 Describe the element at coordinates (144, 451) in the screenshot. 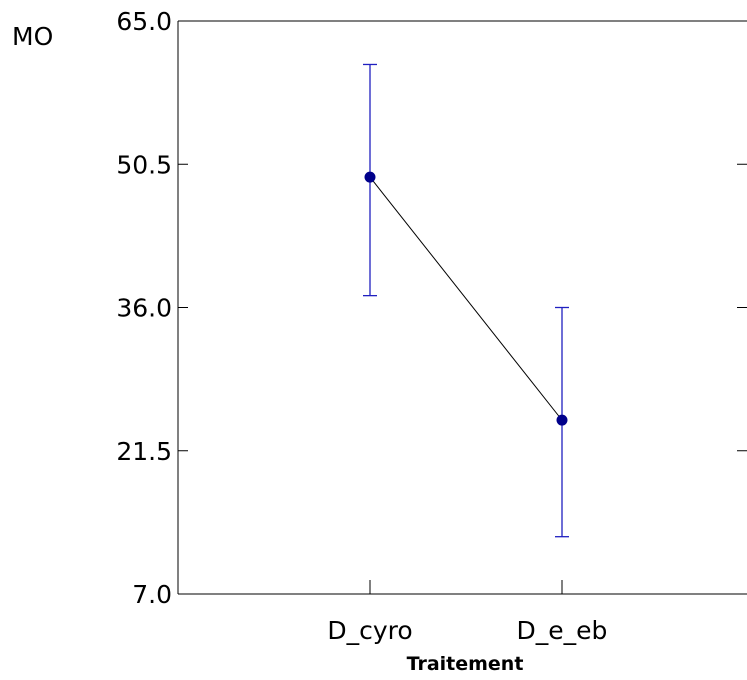

I see `y-tick-label: 21.5` at that location.